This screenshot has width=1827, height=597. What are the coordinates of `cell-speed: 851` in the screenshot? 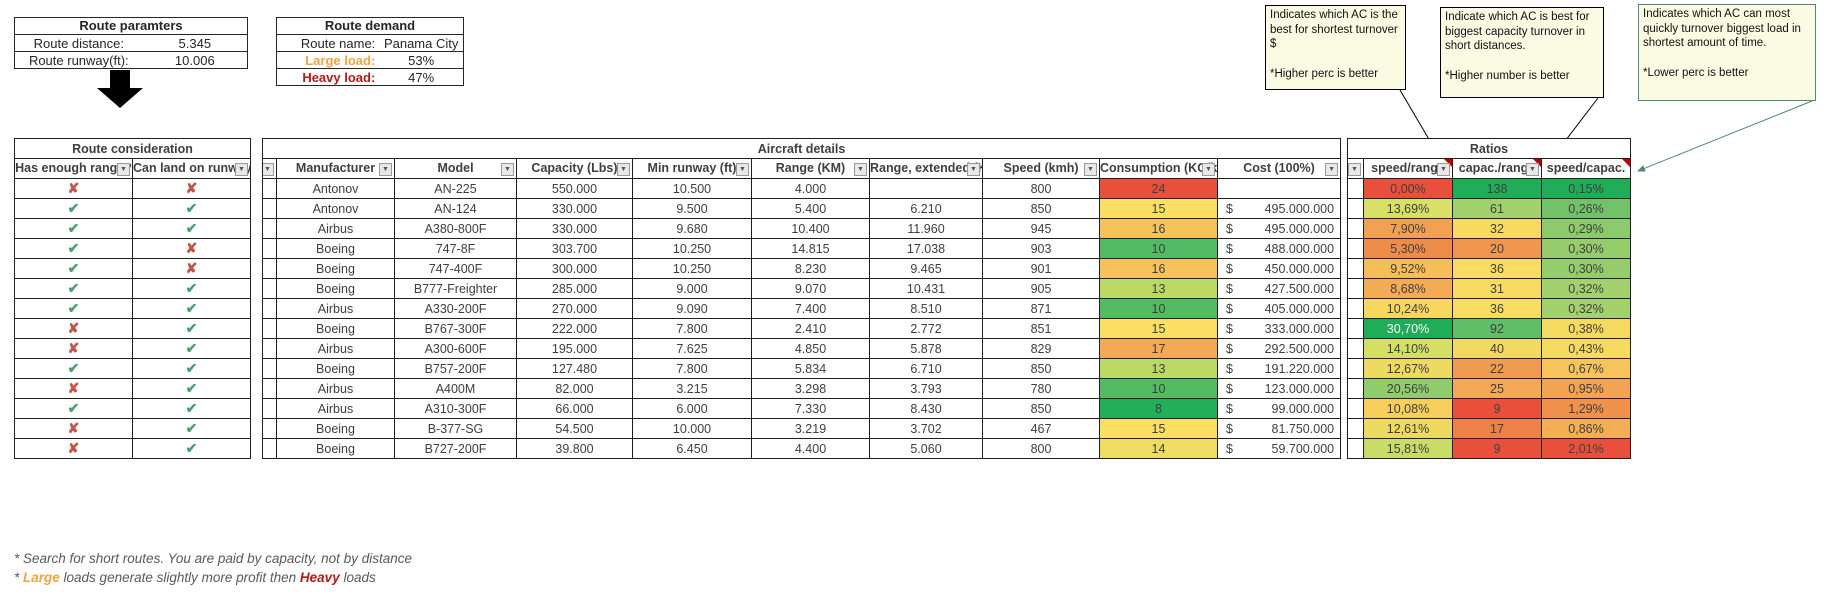 It's located at (1041, 328).